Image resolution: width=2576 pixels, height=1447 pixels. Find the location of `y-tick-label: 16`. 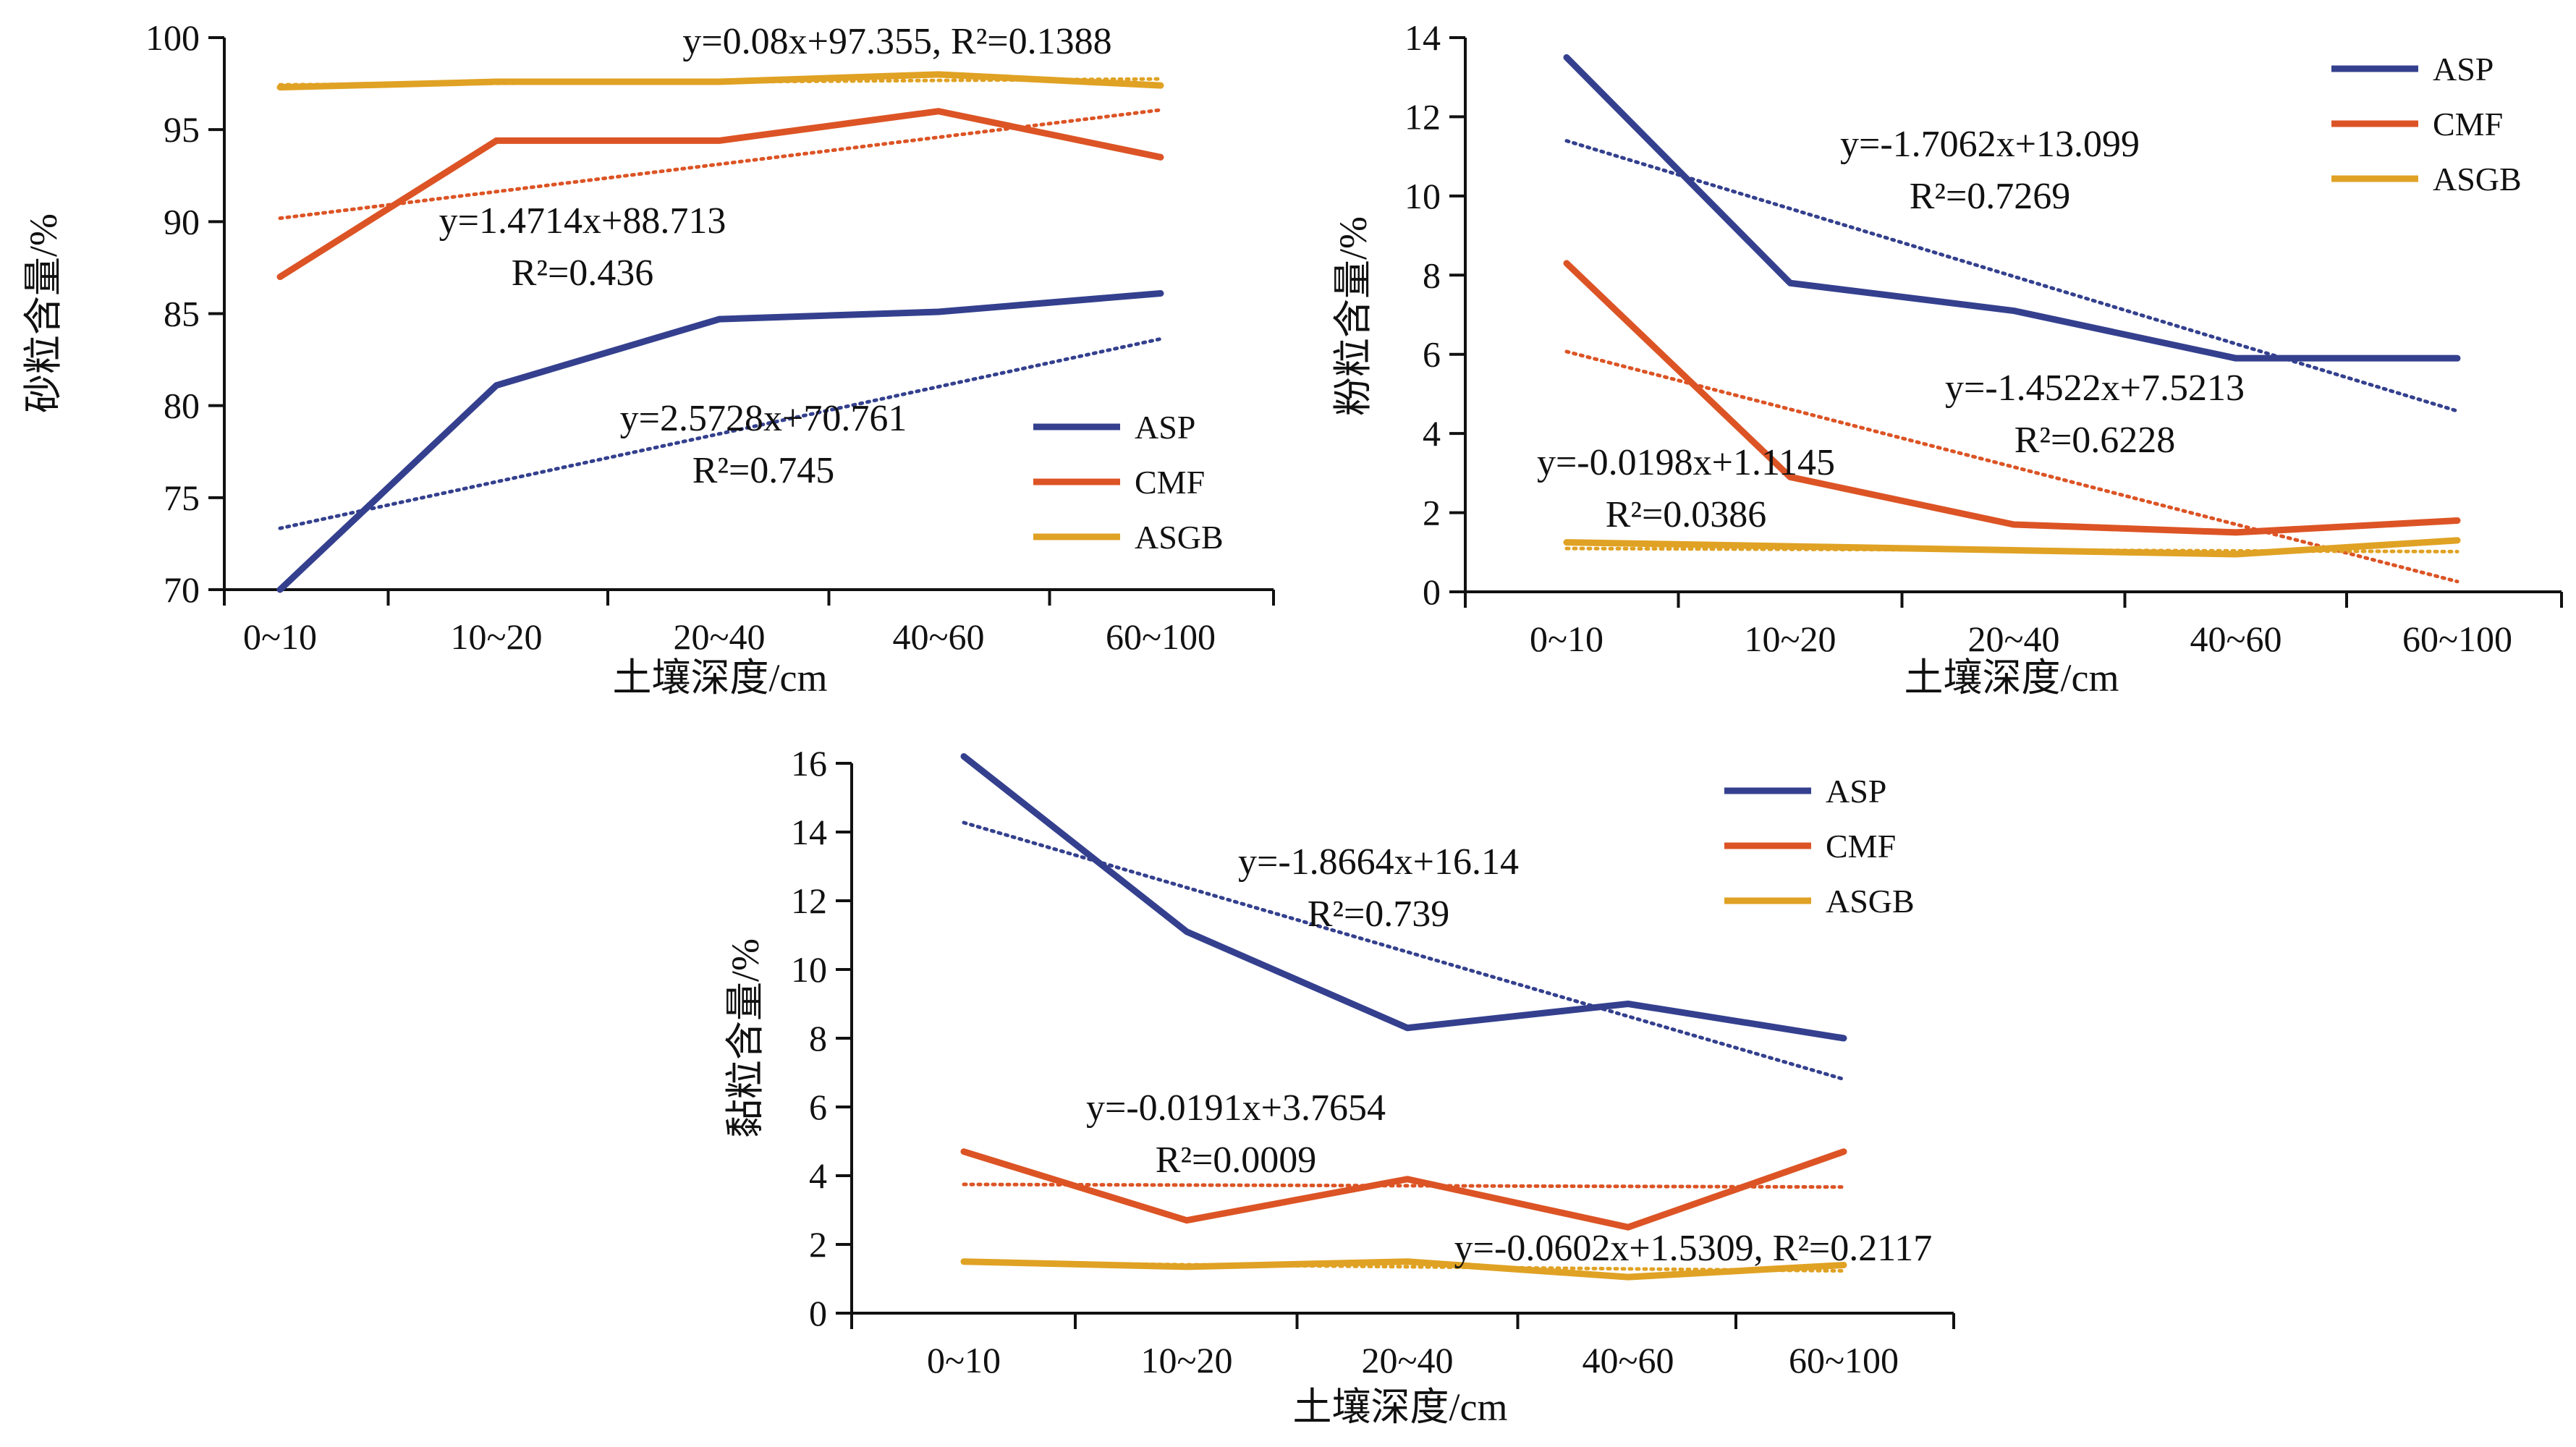

y-tick-label: 16 is located at coordinates (809, 763).